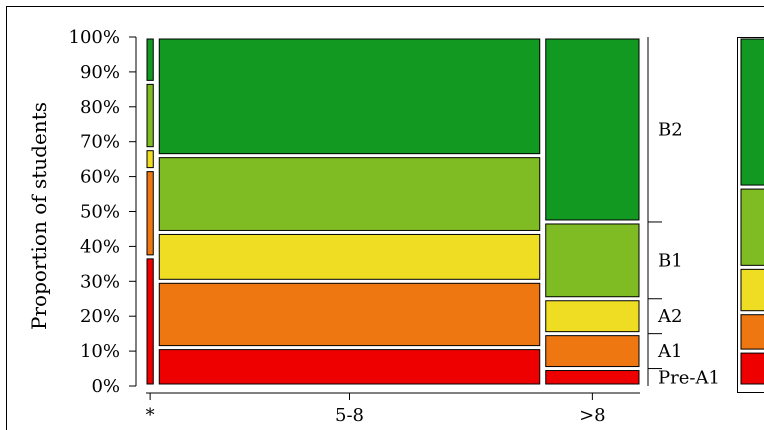  What do you see at coordinates (100, 246) in the screenshot?
I see `y-tick-label: 40%` at bounding box center [100, 246].